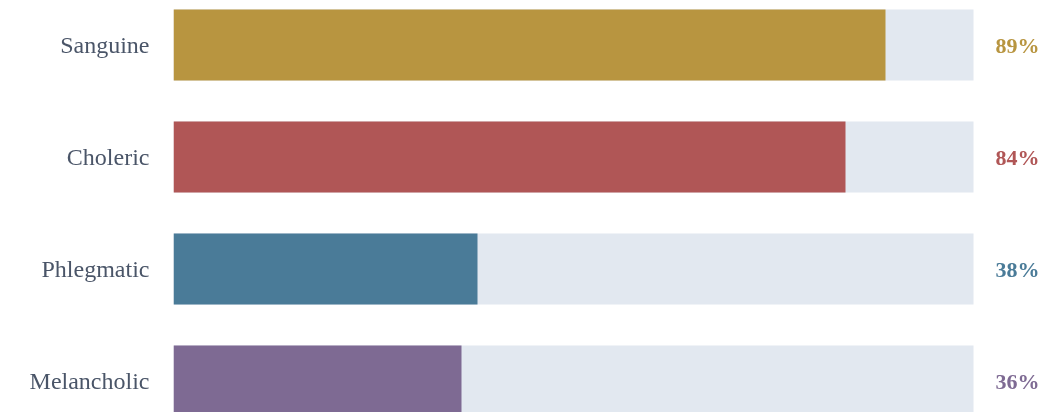 This screenshot has width=1049, height=412. I want to click on y-tick-label: Phlegmatic, so click(95, 269).